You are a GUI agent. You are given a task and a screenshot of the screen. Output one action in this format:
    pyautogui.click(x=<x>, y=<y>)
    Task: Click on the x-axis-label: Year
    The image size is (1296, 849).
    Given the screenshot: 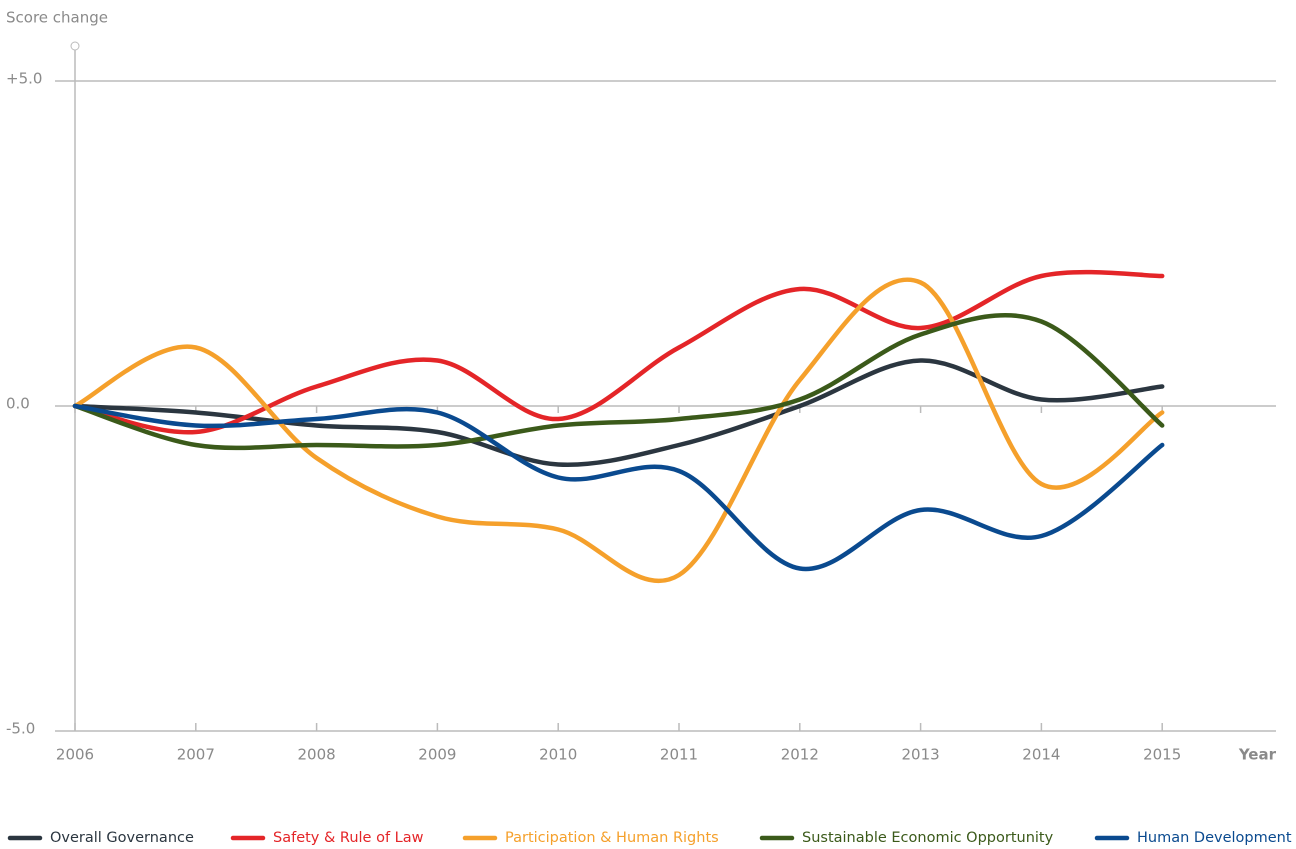 What is the action you would take?
    pyautogui.click(x=1257, y=755)
    